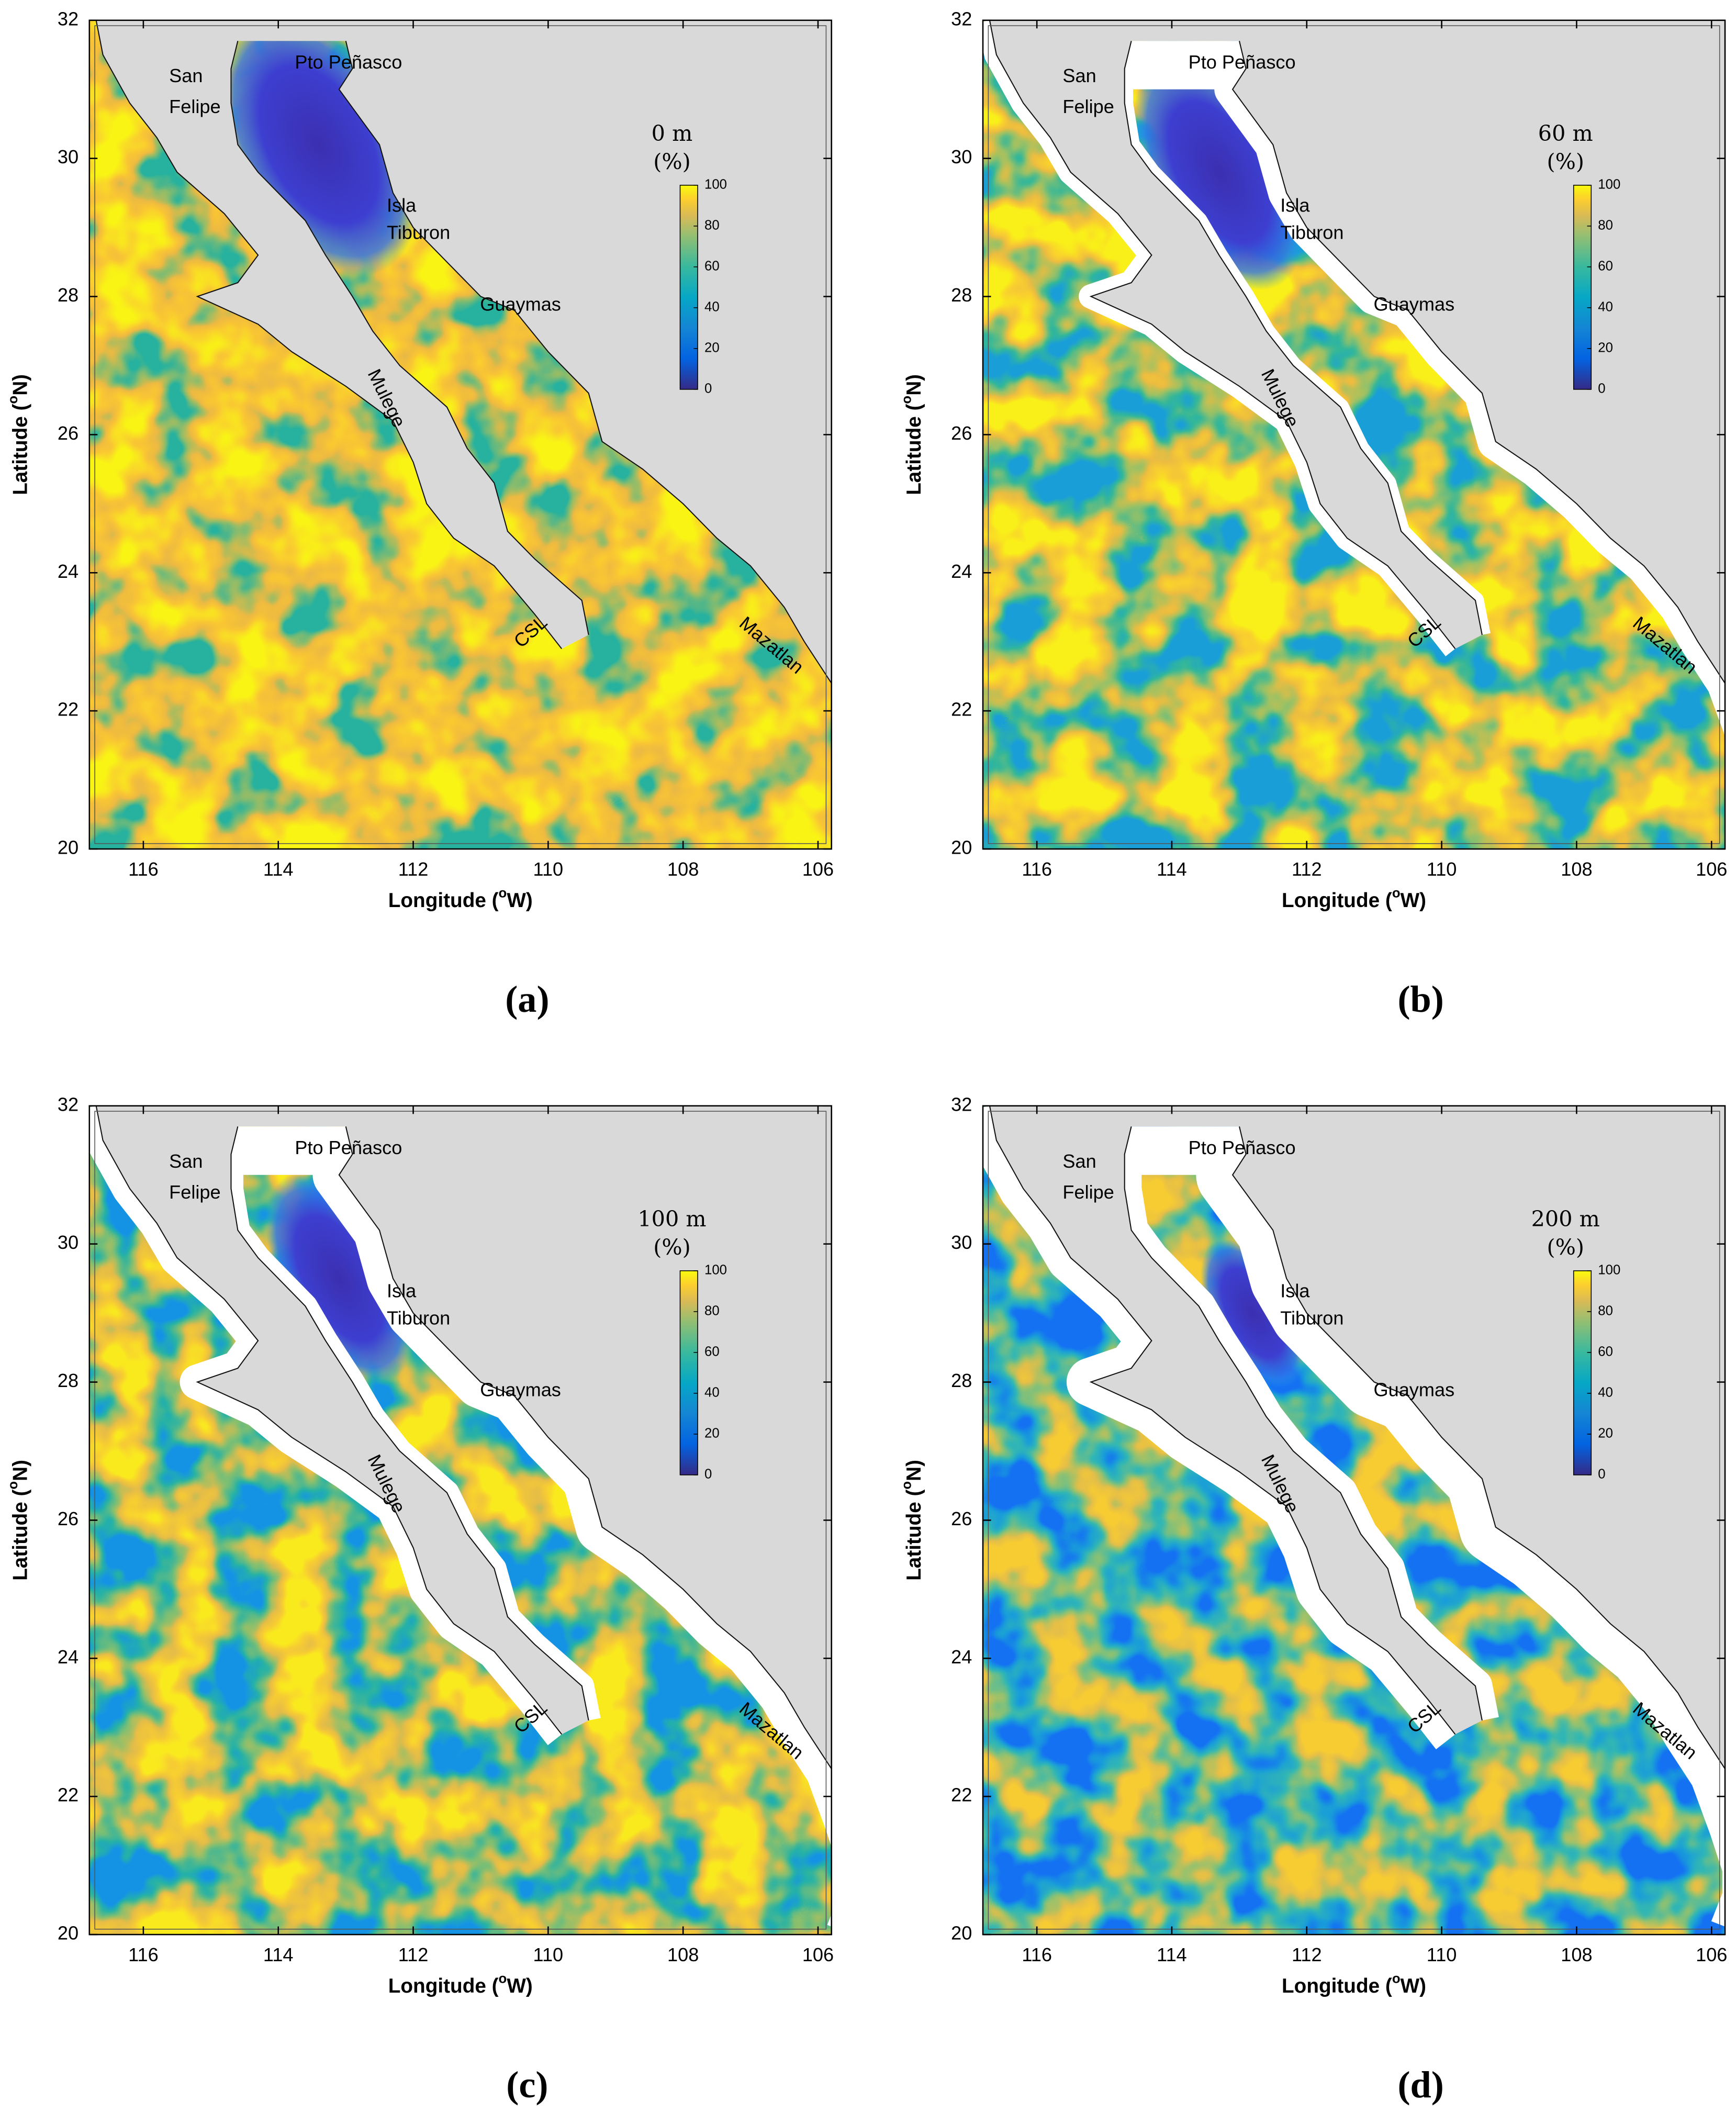 This screenshot has height=2113, width=1736. What do you see at coordinates (68, 1380) in the screenshot?
I see `y-tick-label: 28` at bounding box center [68, 1380].